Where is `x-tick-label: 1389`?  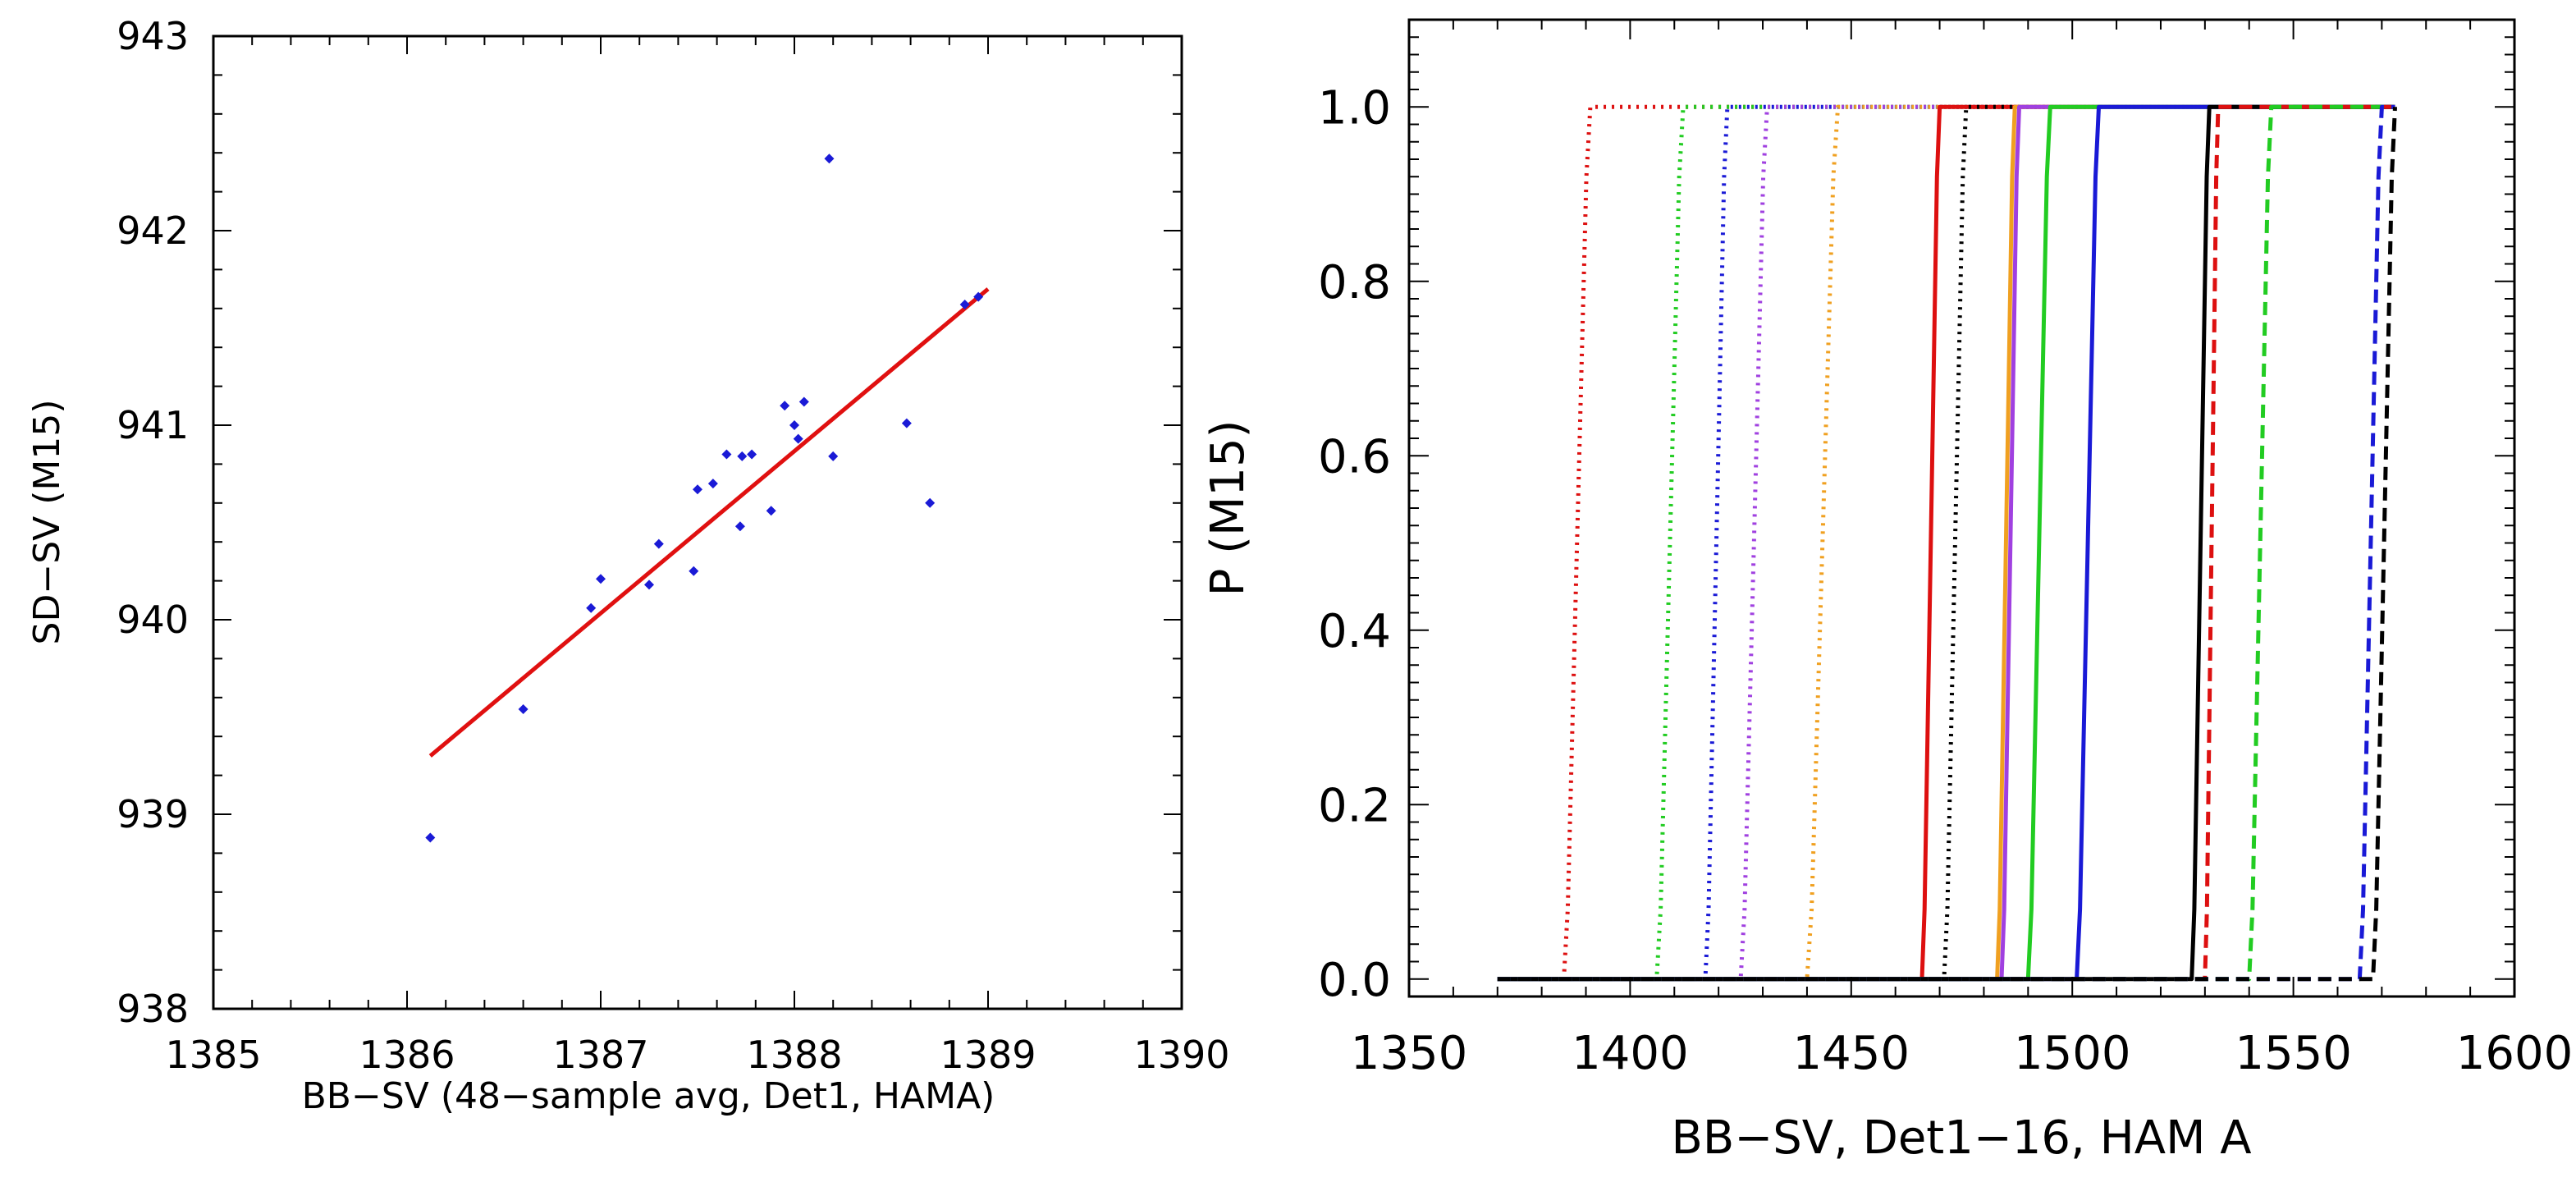 x-tick-label: 1389 is located at coordinates (988, 1055).